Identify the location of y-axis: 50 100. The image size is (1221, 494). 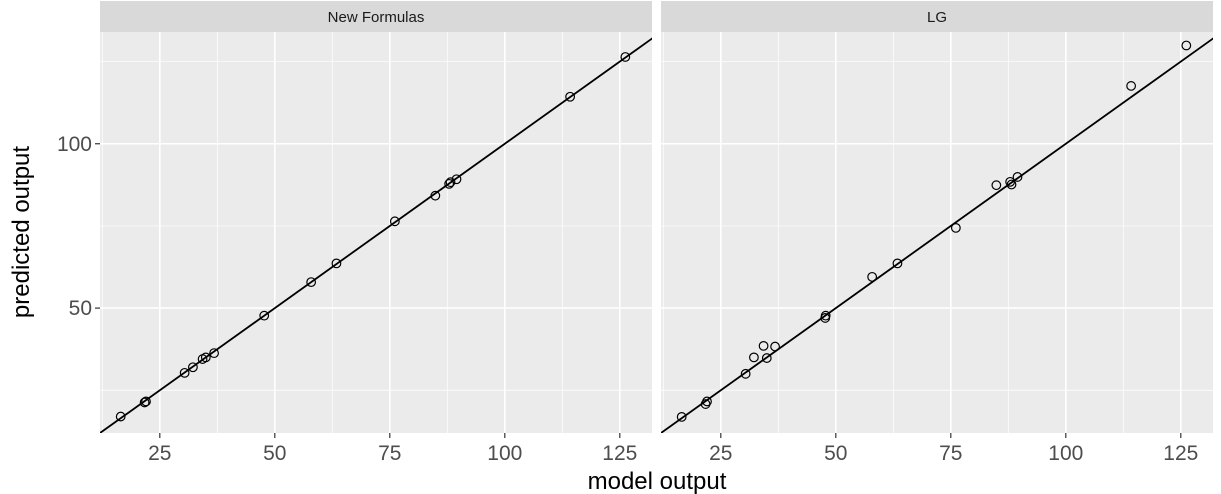
(78, 226).